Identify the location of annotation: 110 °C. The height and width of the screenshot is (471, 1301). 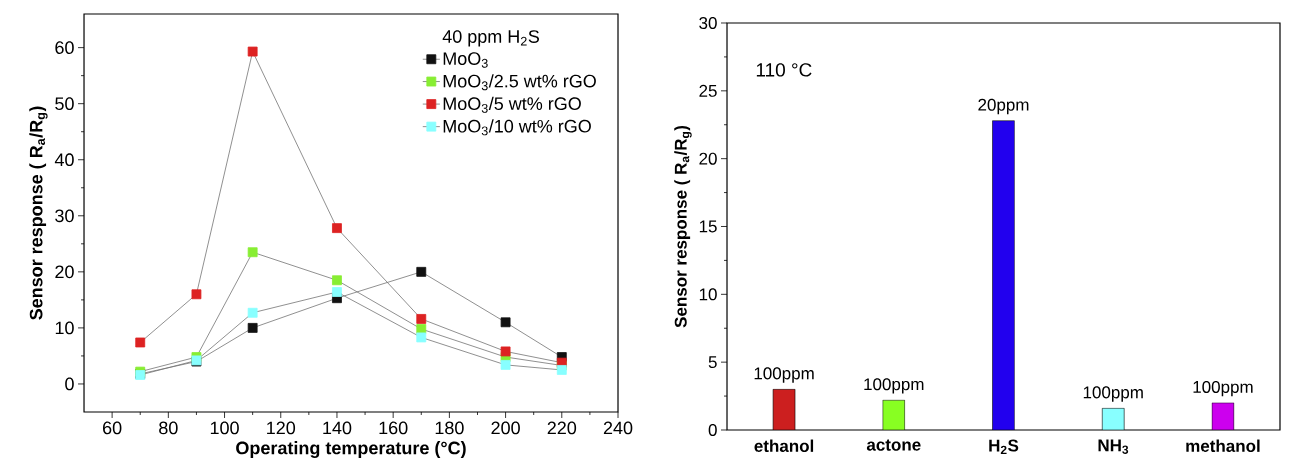
(784, 70).